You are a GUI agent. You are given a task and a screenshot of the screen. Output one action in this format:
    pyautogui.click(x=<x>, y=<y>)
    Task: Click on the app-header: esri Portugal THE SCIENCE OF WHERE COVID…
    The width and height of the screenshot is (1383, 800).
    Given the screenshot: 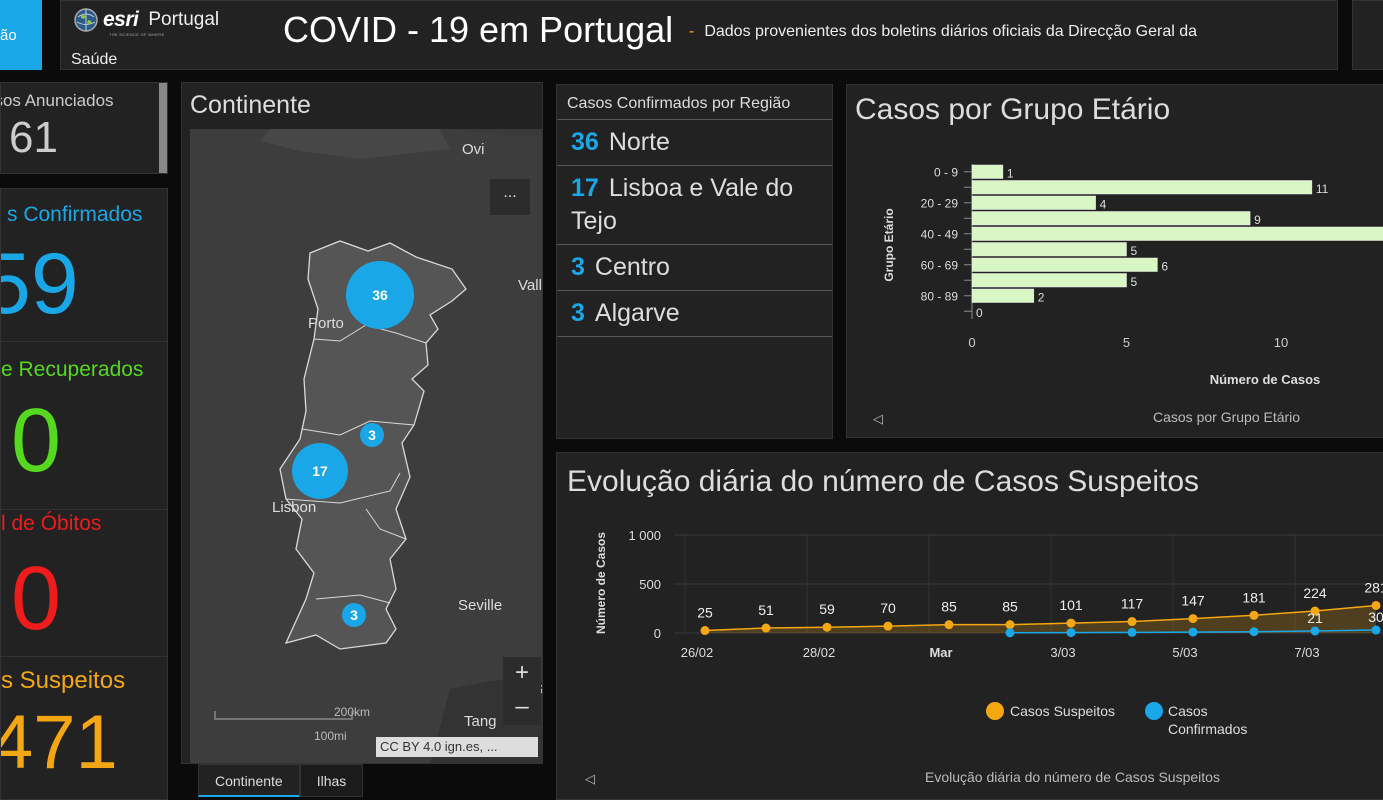 What is the action you would take?
    pyautogui.click(x=699, y=35)
    